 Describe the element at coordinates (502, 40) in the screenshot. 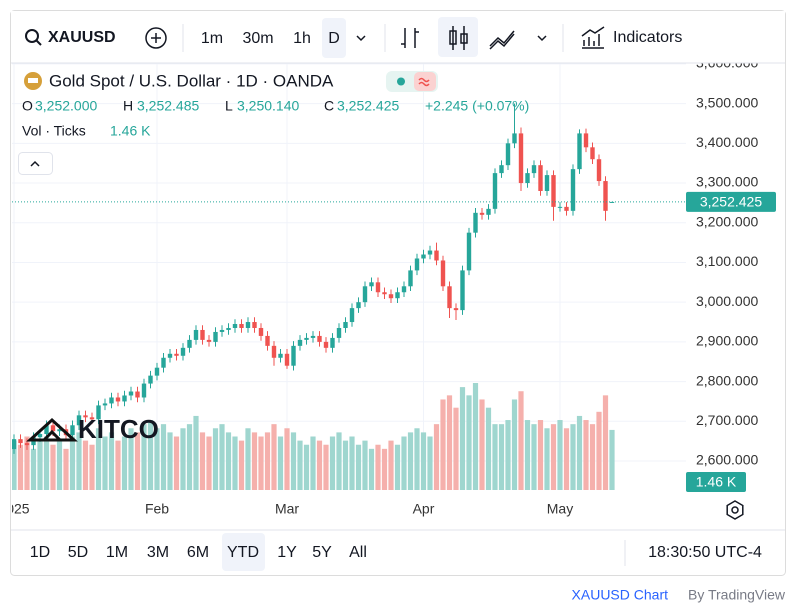

I see `area-style` at that location.